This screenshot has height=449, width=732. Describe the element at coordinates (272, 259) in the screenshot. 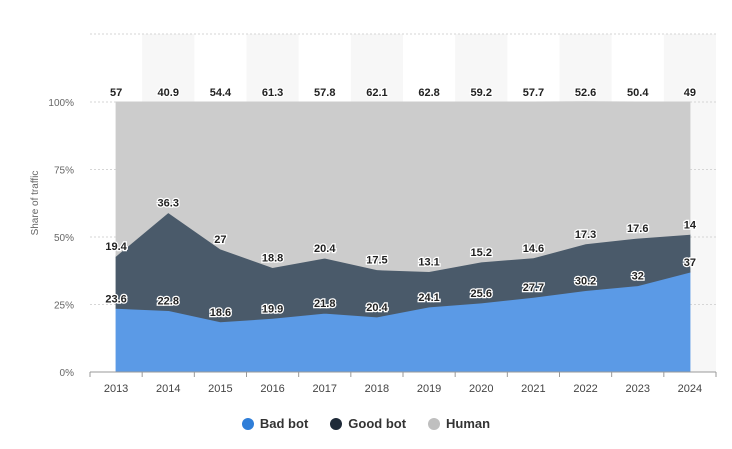

I see `good-bot-data-label: 18.8` at that location.